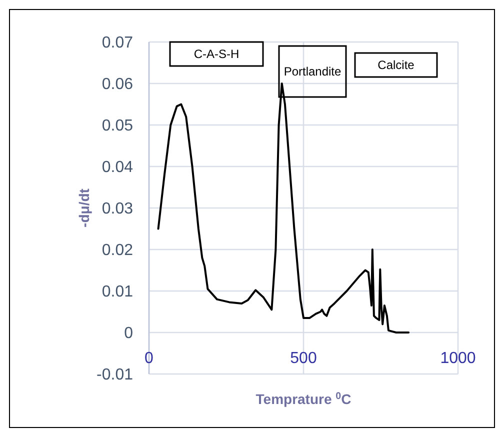  I want to click on y-tick-label: 0.01, so click(118, 292).